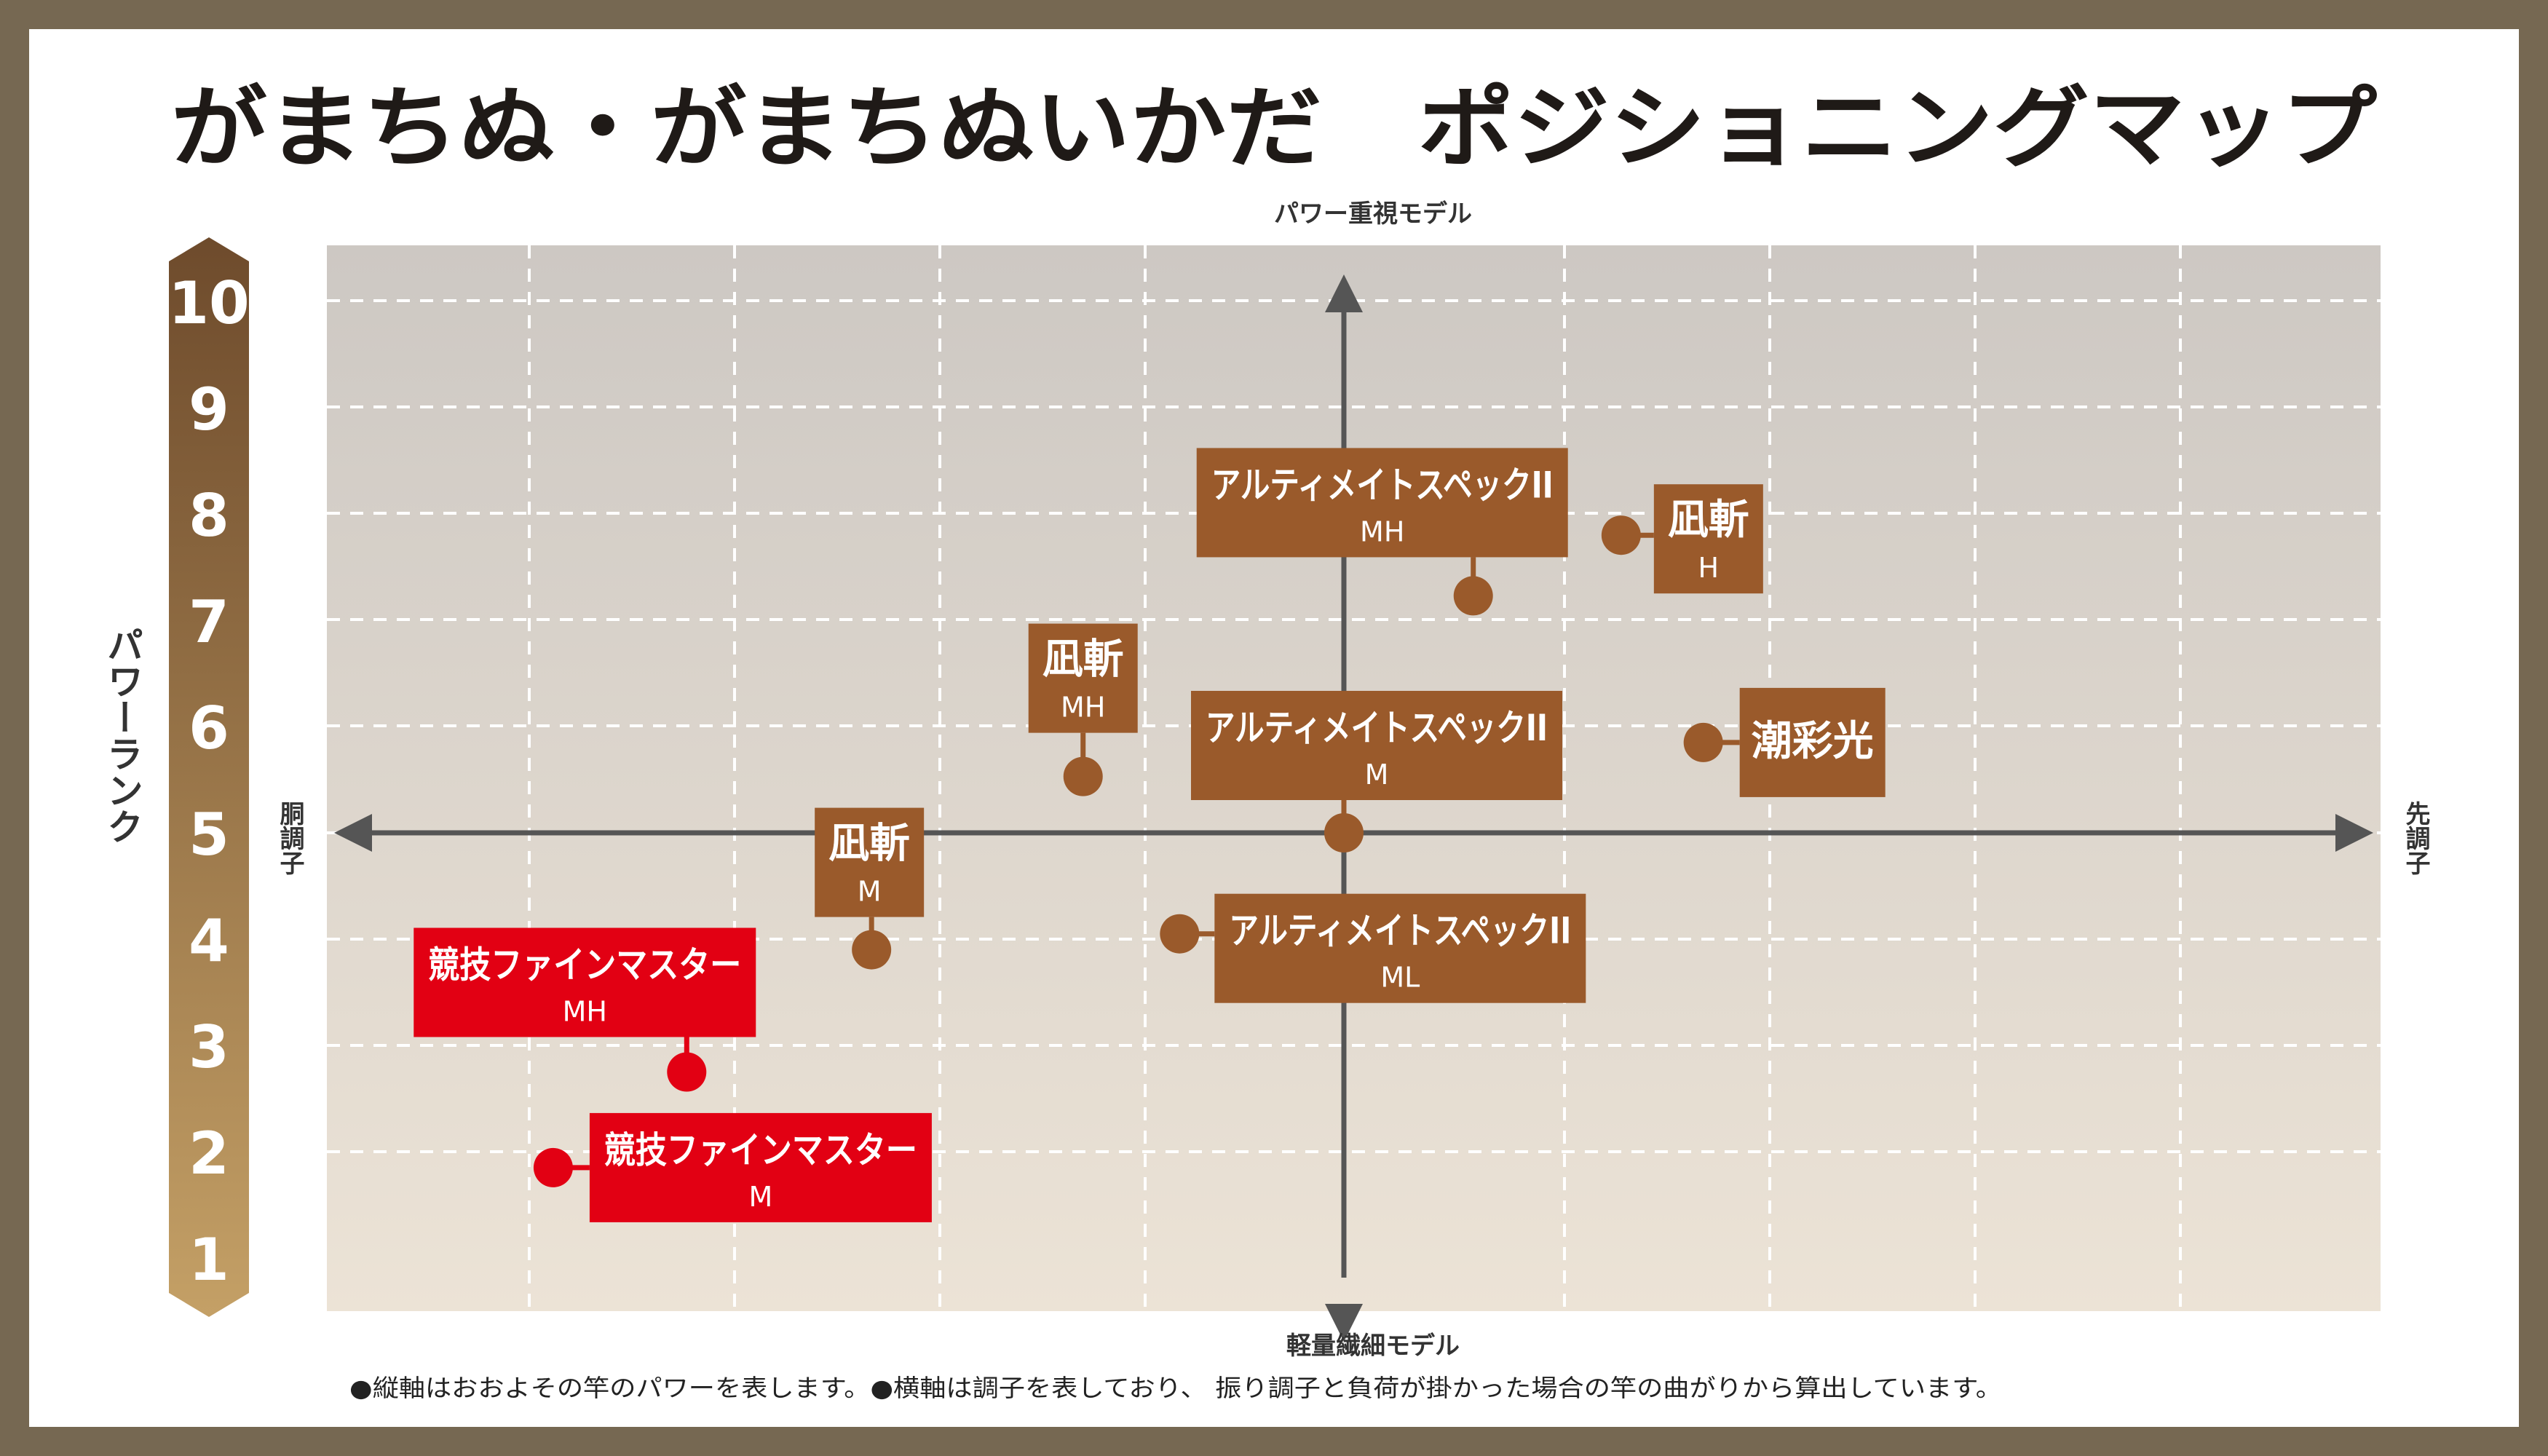  I want to click on y-tick-label: 2, so click(209, 1153).